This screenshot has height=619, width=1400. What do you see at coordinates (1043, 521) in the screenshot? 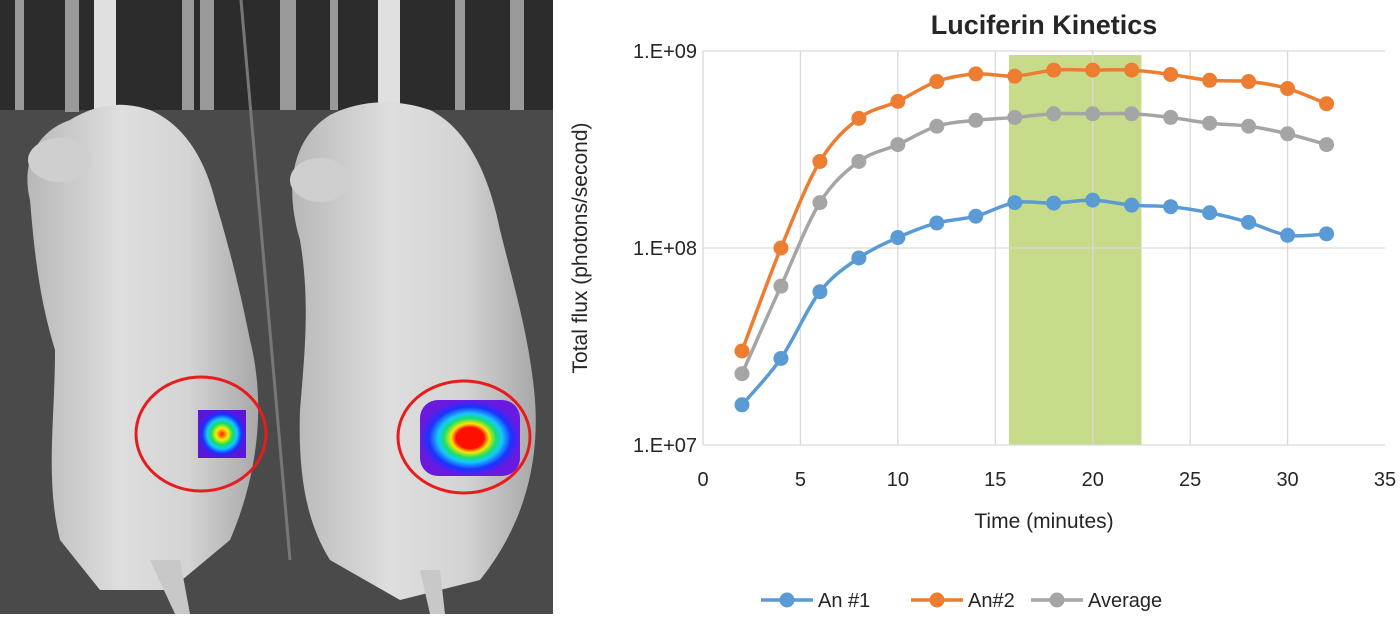
I see `x-axis-label: Time (minutes)` at bounding box center [1043, 521].